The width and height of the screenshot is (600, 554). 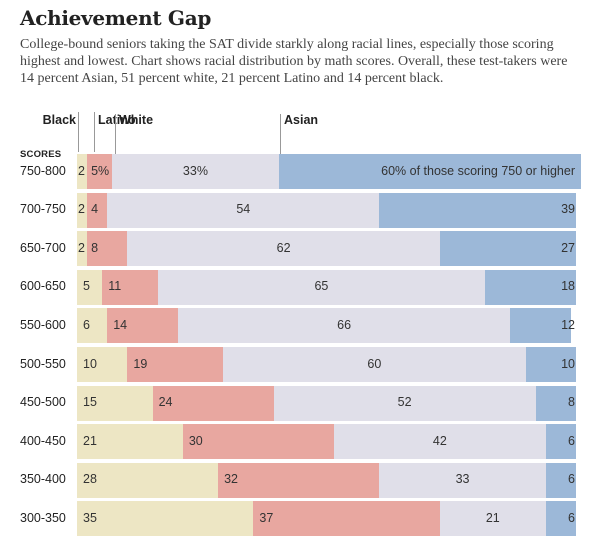 I want to click on value-label-latino: 19, so click(x=140, y=363).